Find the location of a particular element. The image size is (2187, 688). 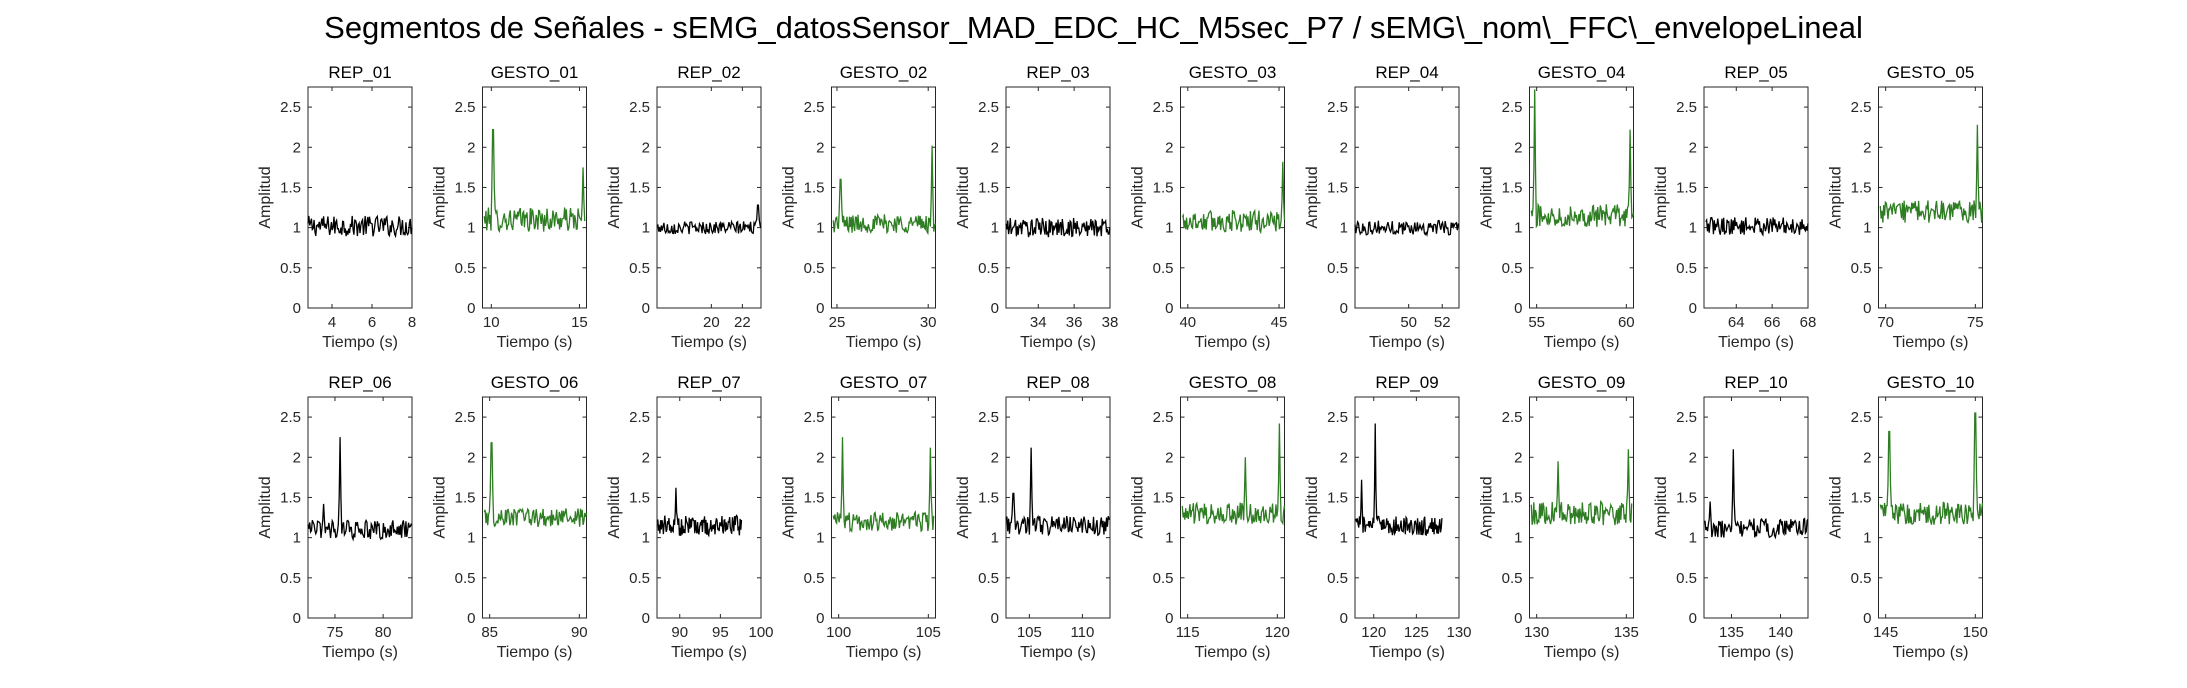

subplot-title: GESTO_05 is located at coordinates (1931, 72).